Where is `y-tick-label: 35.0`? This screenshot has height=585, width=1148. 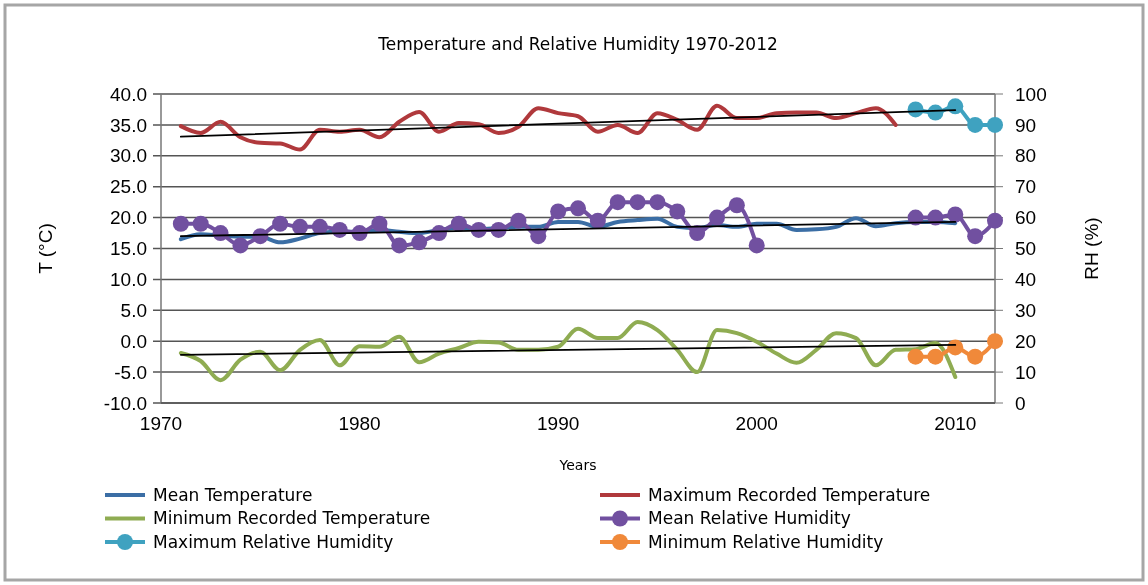
y-tick-label: 35.0 is located at coordinates (128, 125).